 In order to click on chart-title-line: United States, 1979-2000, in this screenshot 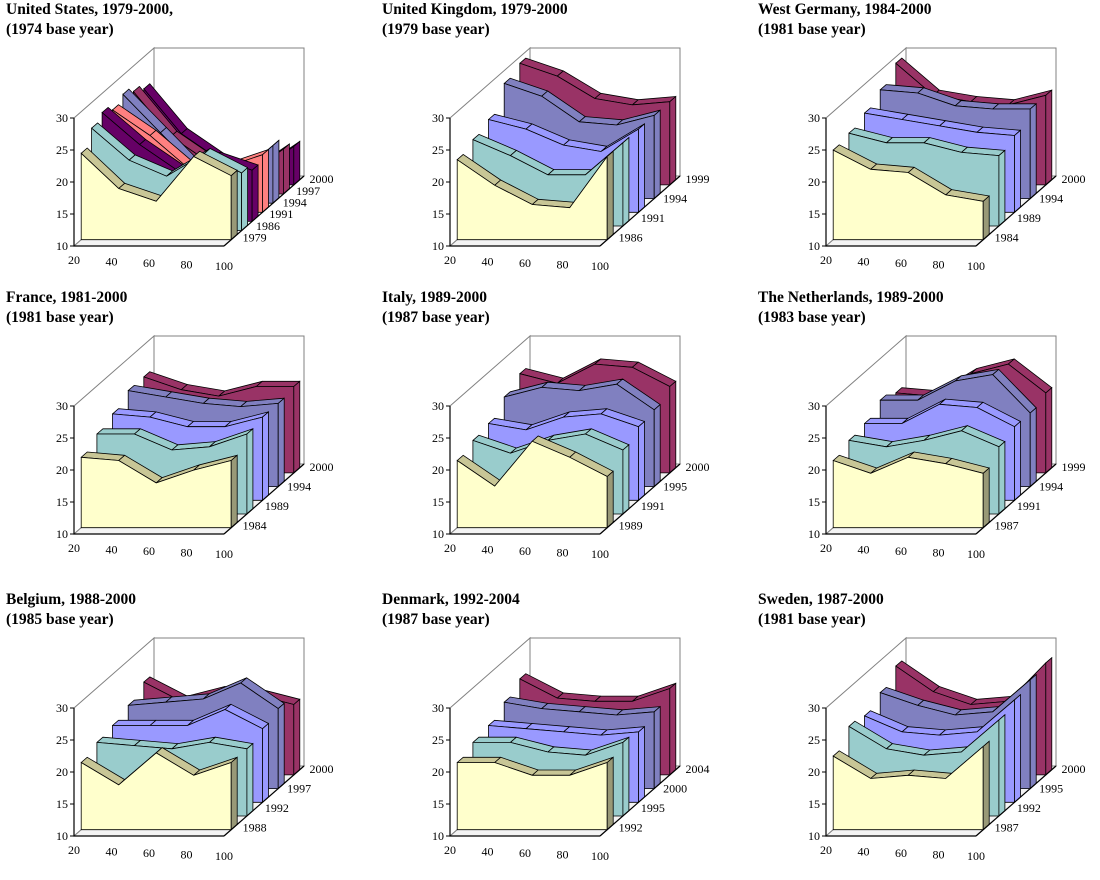, I will do `click(90, 9)`.